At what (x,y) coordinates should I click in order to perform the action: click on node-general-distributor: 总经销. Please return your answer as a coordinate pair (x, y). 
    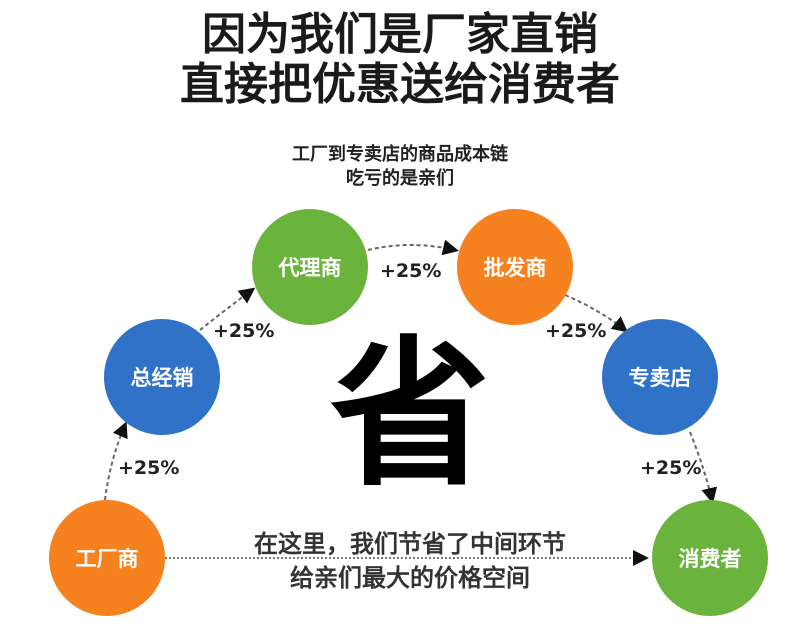
    Looking at the image, I should click on (162, 377).